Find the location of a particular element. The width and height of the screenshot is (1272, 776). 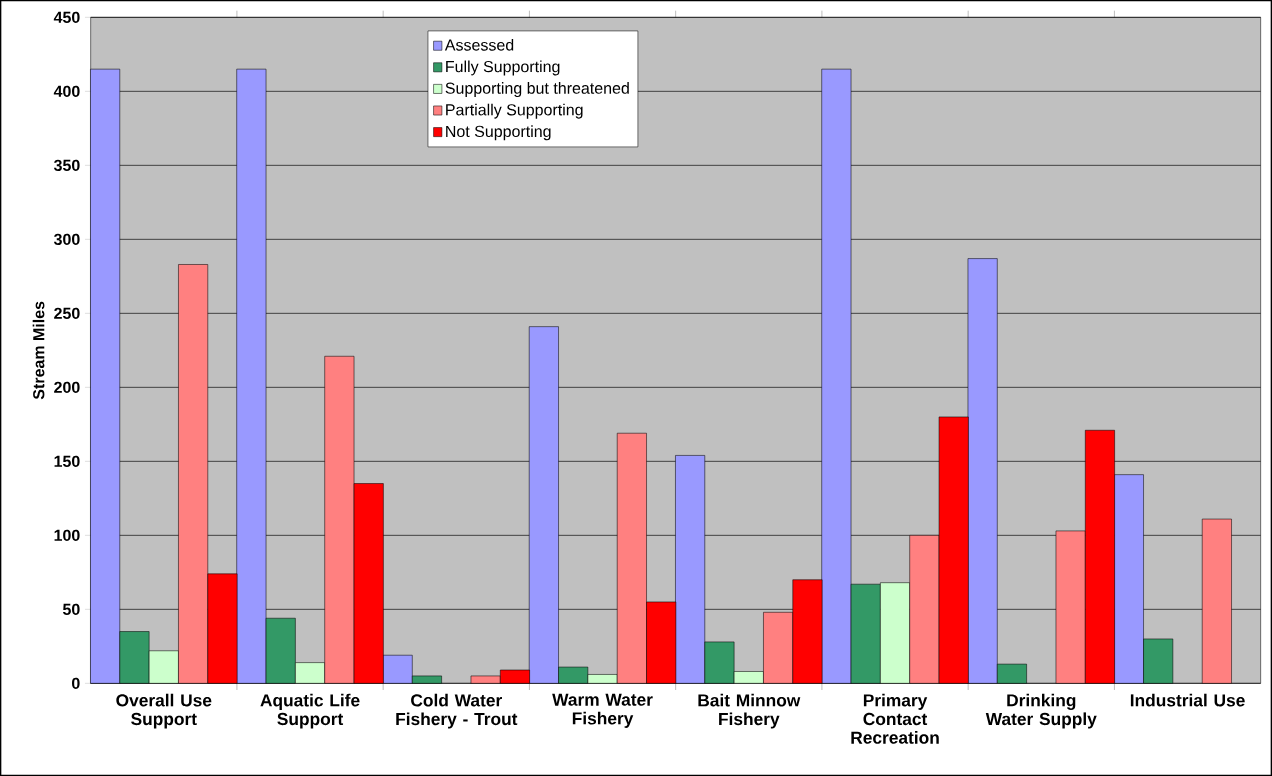

y-tick-label: 450 is located at coordinates (66, 17).